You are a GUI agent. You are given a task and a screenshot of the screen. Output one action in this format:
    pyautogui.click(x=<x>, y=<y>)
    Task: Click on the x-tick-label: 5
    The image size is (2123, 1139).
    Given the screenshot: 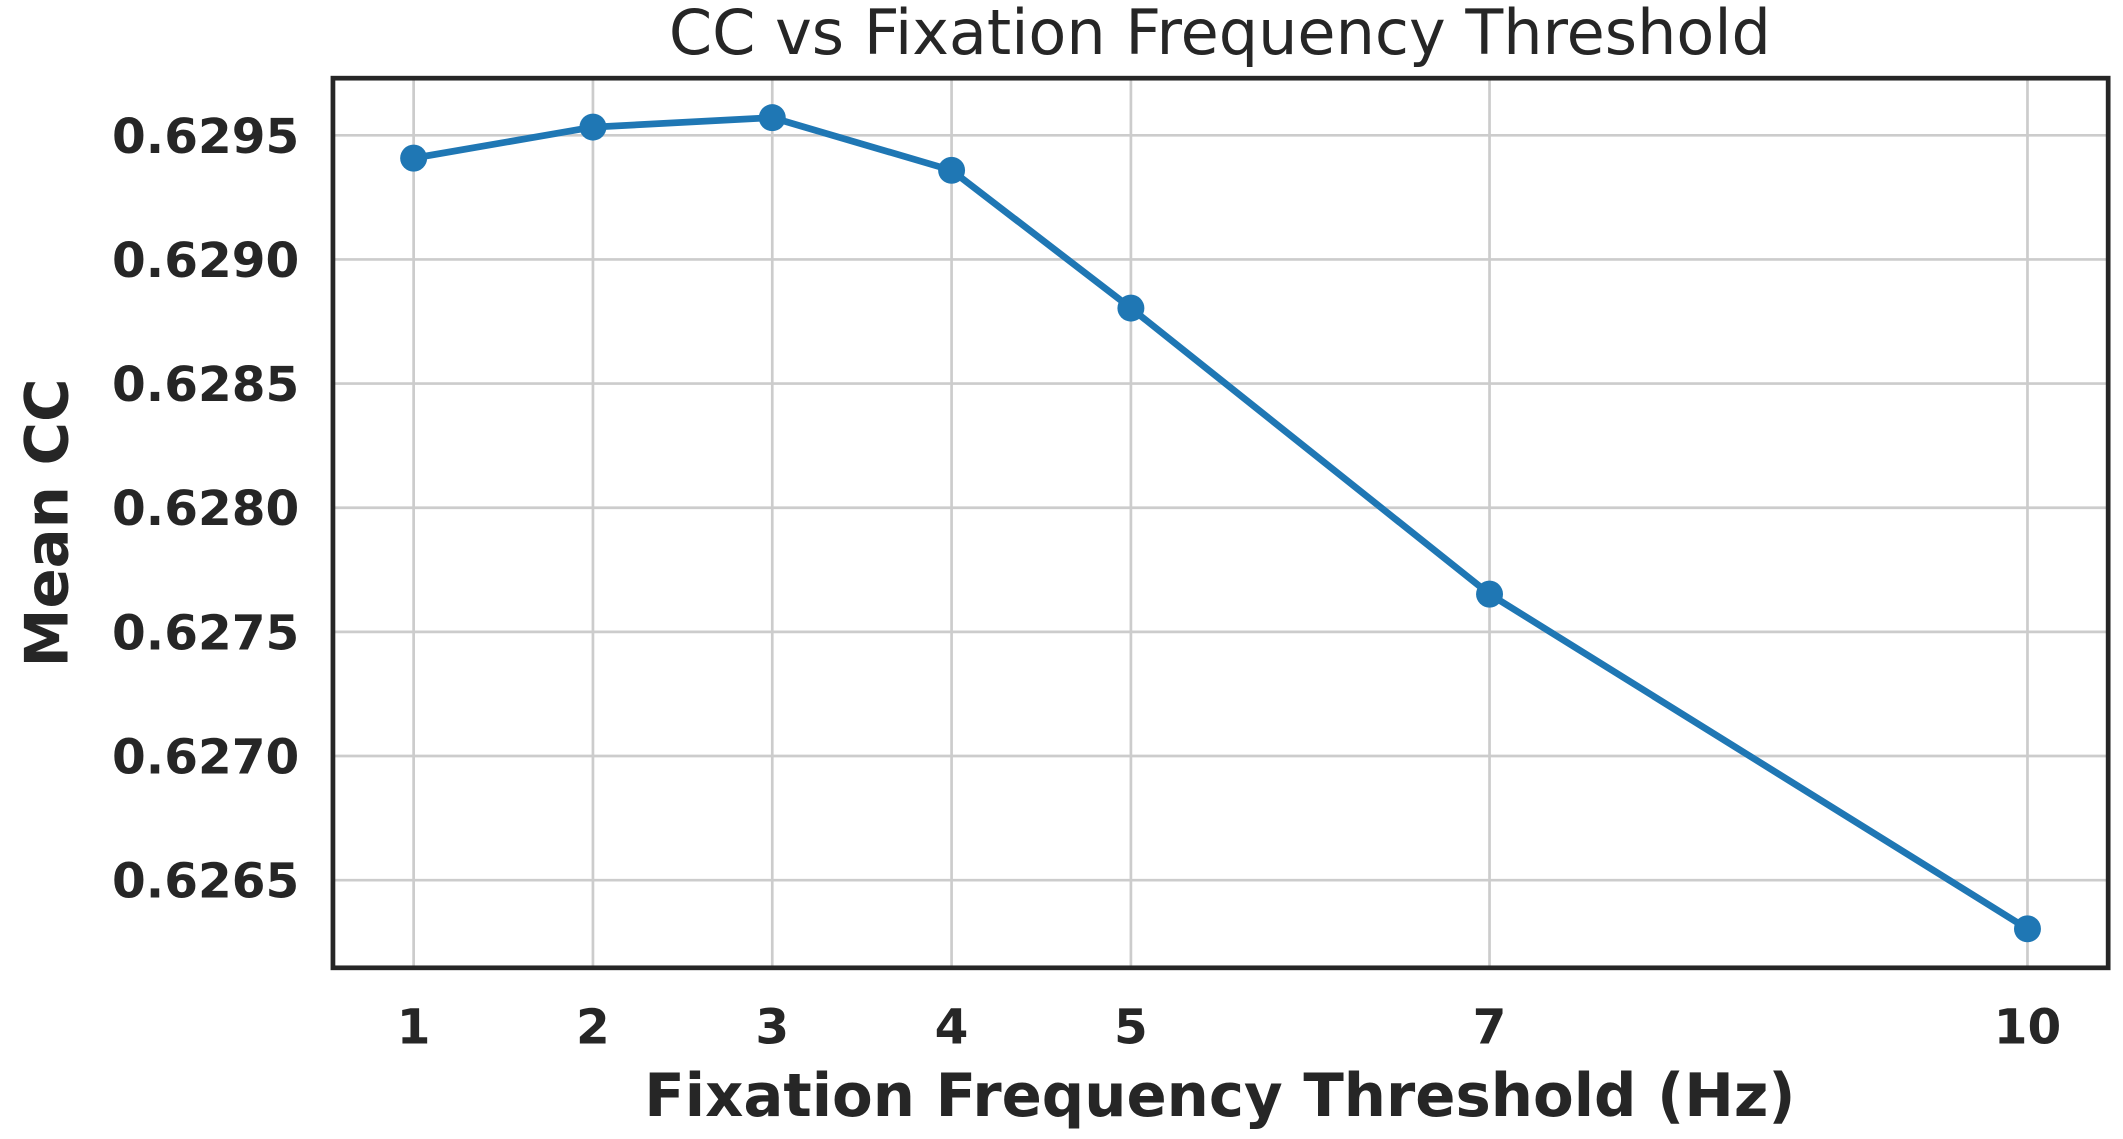 What is the action you would take?
    pyautogui.click(x=1131, y=1027)
    